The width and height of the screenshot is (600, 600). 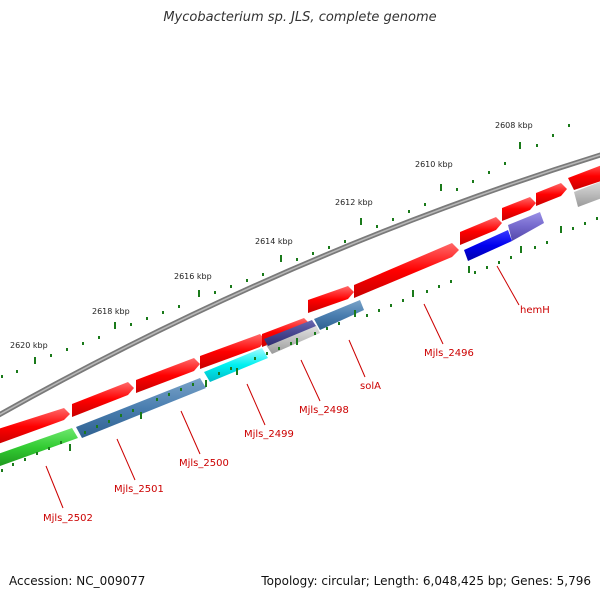 What do you see at coordinates (535, 310) in the screenshot?
I see `gene-label-hemh: hemH` at bounding box center [535, 310].